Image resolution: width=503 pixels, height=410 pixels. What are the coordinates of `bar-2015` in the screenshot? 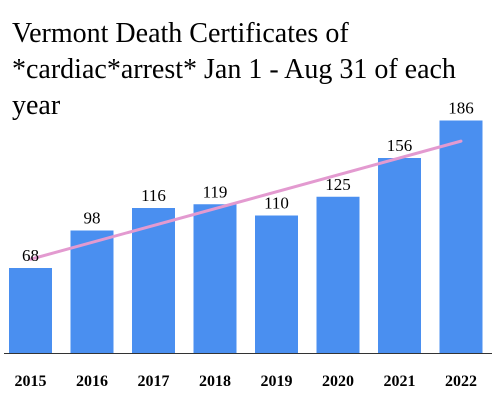 It's located at (30, 310).